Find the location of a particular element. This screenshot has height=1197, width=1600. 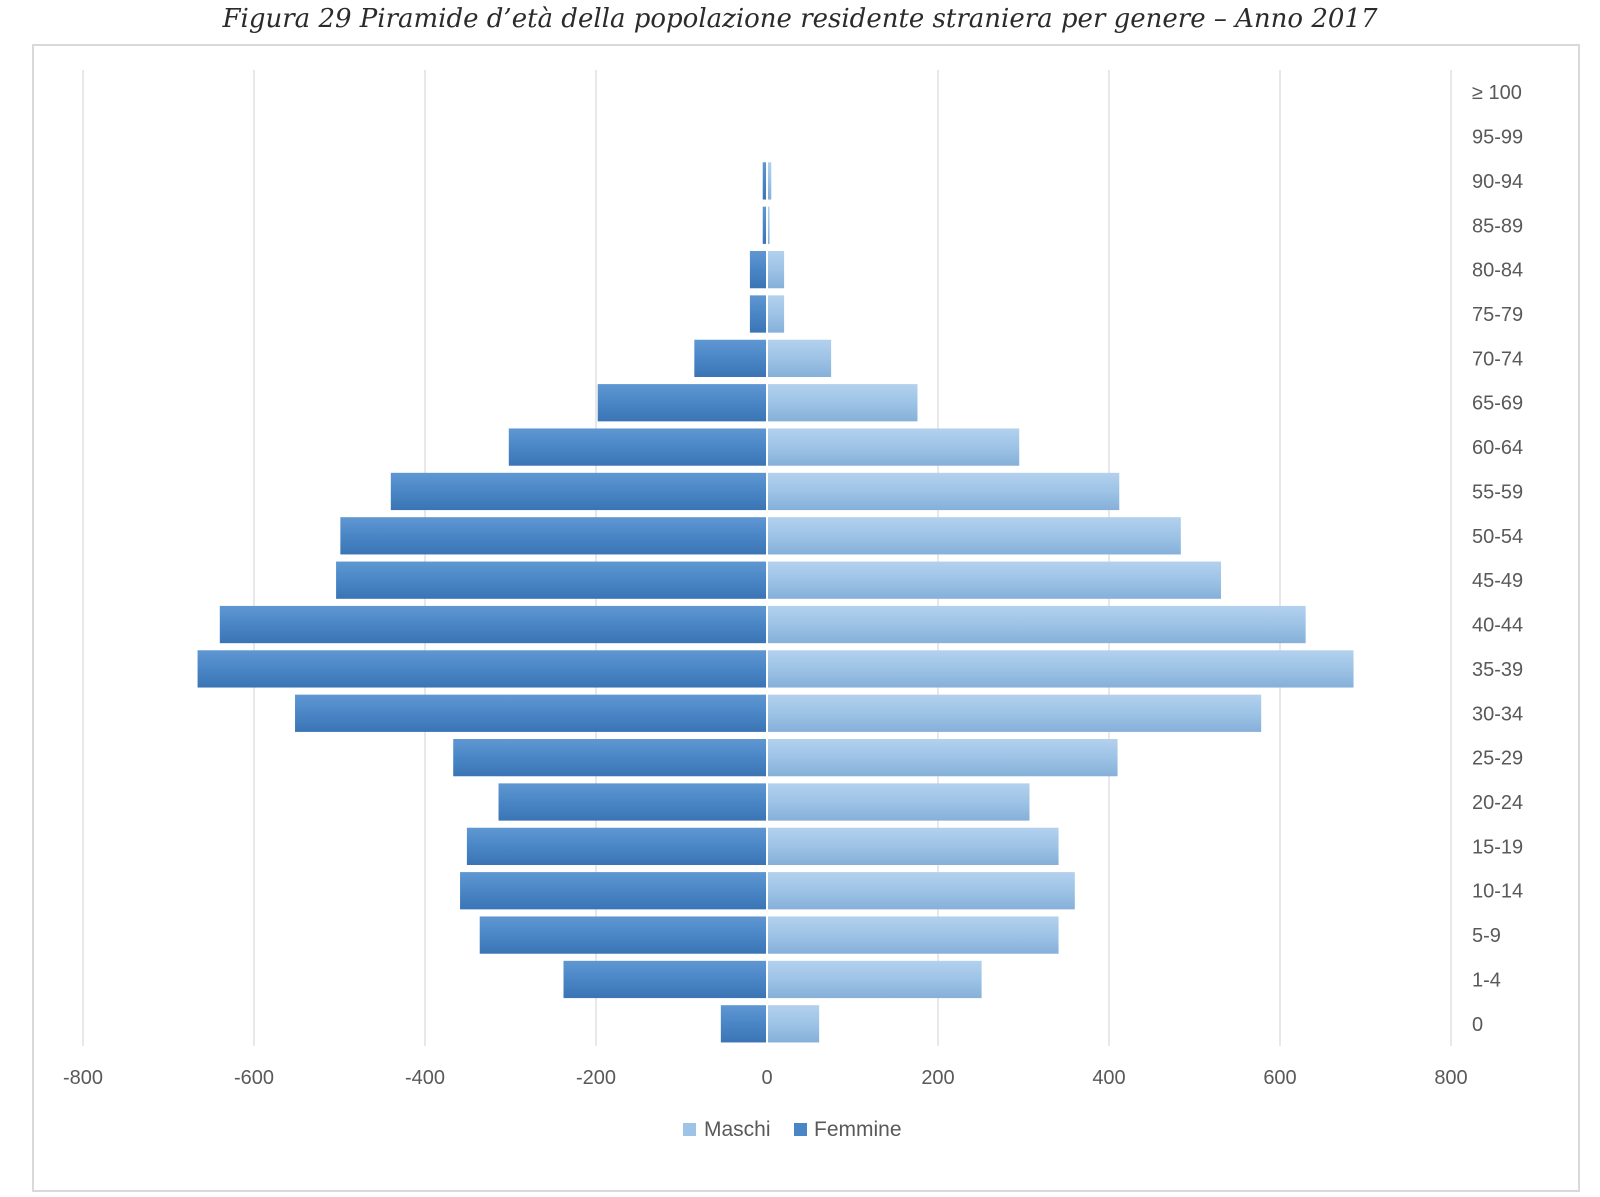

x-tick-label: 200 is located at coordinates (937, 1078).